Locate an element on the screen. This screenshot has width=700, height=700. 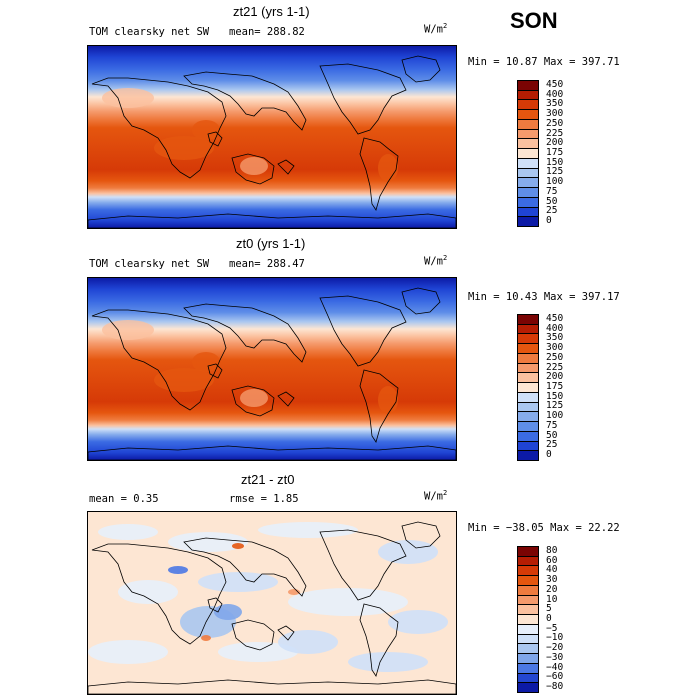
colorbar-tick-label: −10 is located at coordinates (555, 638).